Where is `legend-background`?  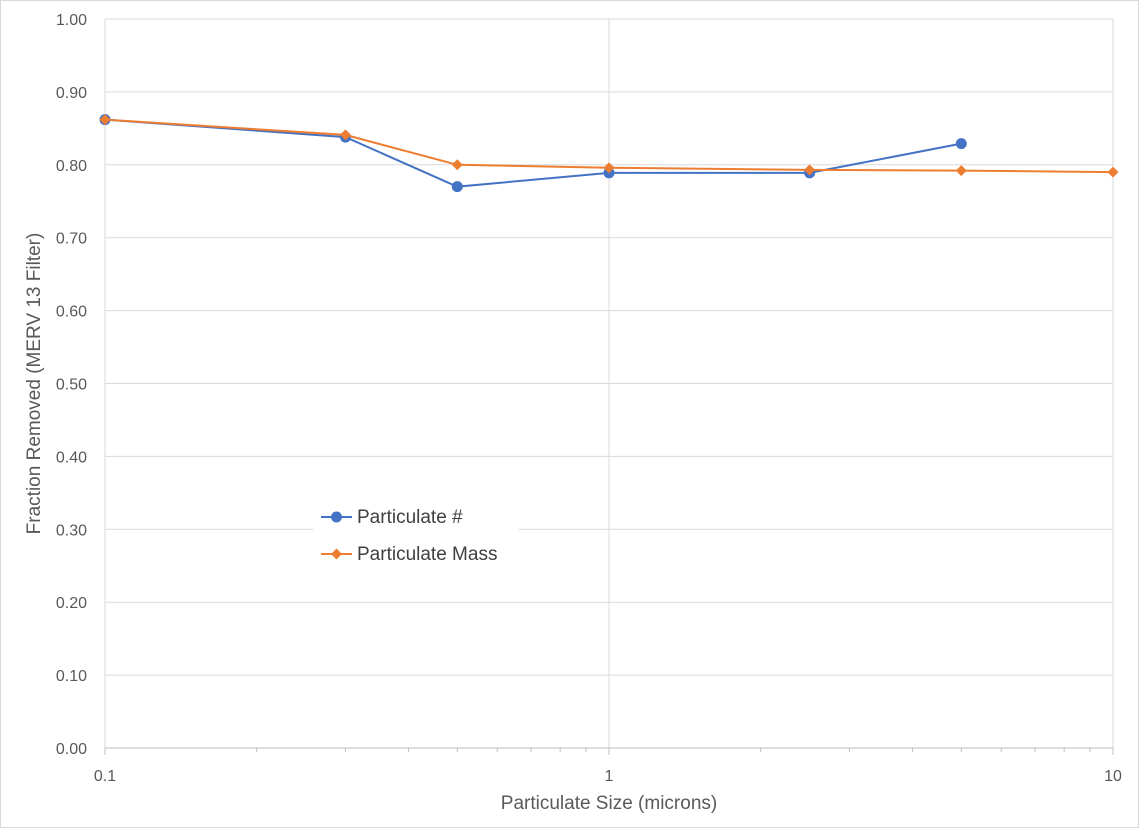
legend-background is located at coordinates (416, 536).